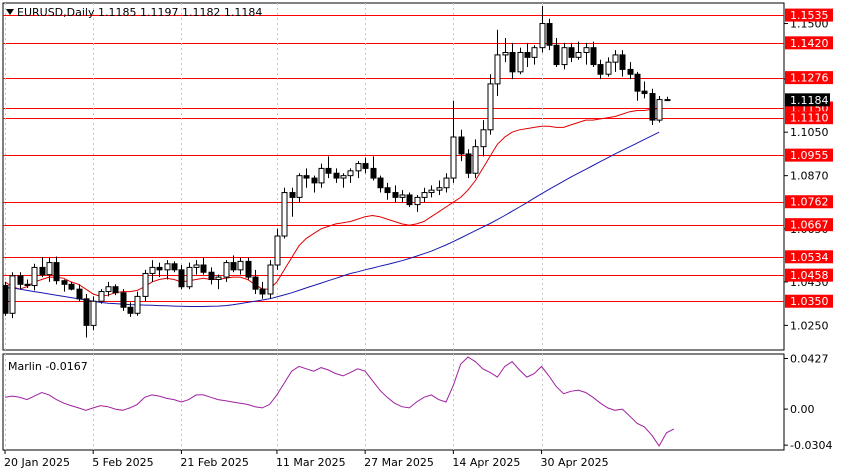 This screenshot has width=841, height=474. What do you see at coordinates (37, 462) in the screenshot?
I see `time-tick-label: 20 Jan 2025` at bounding box center [37, 462].